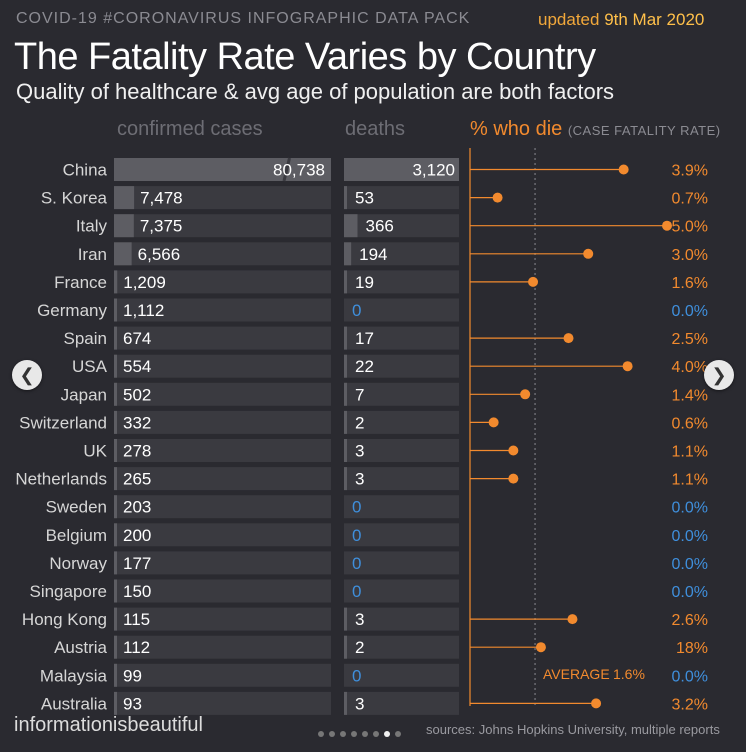 The width and height of the screenshot is (746, 752). I want to click on brand-logo-text: informationisbeautiful, so click(108, 725).